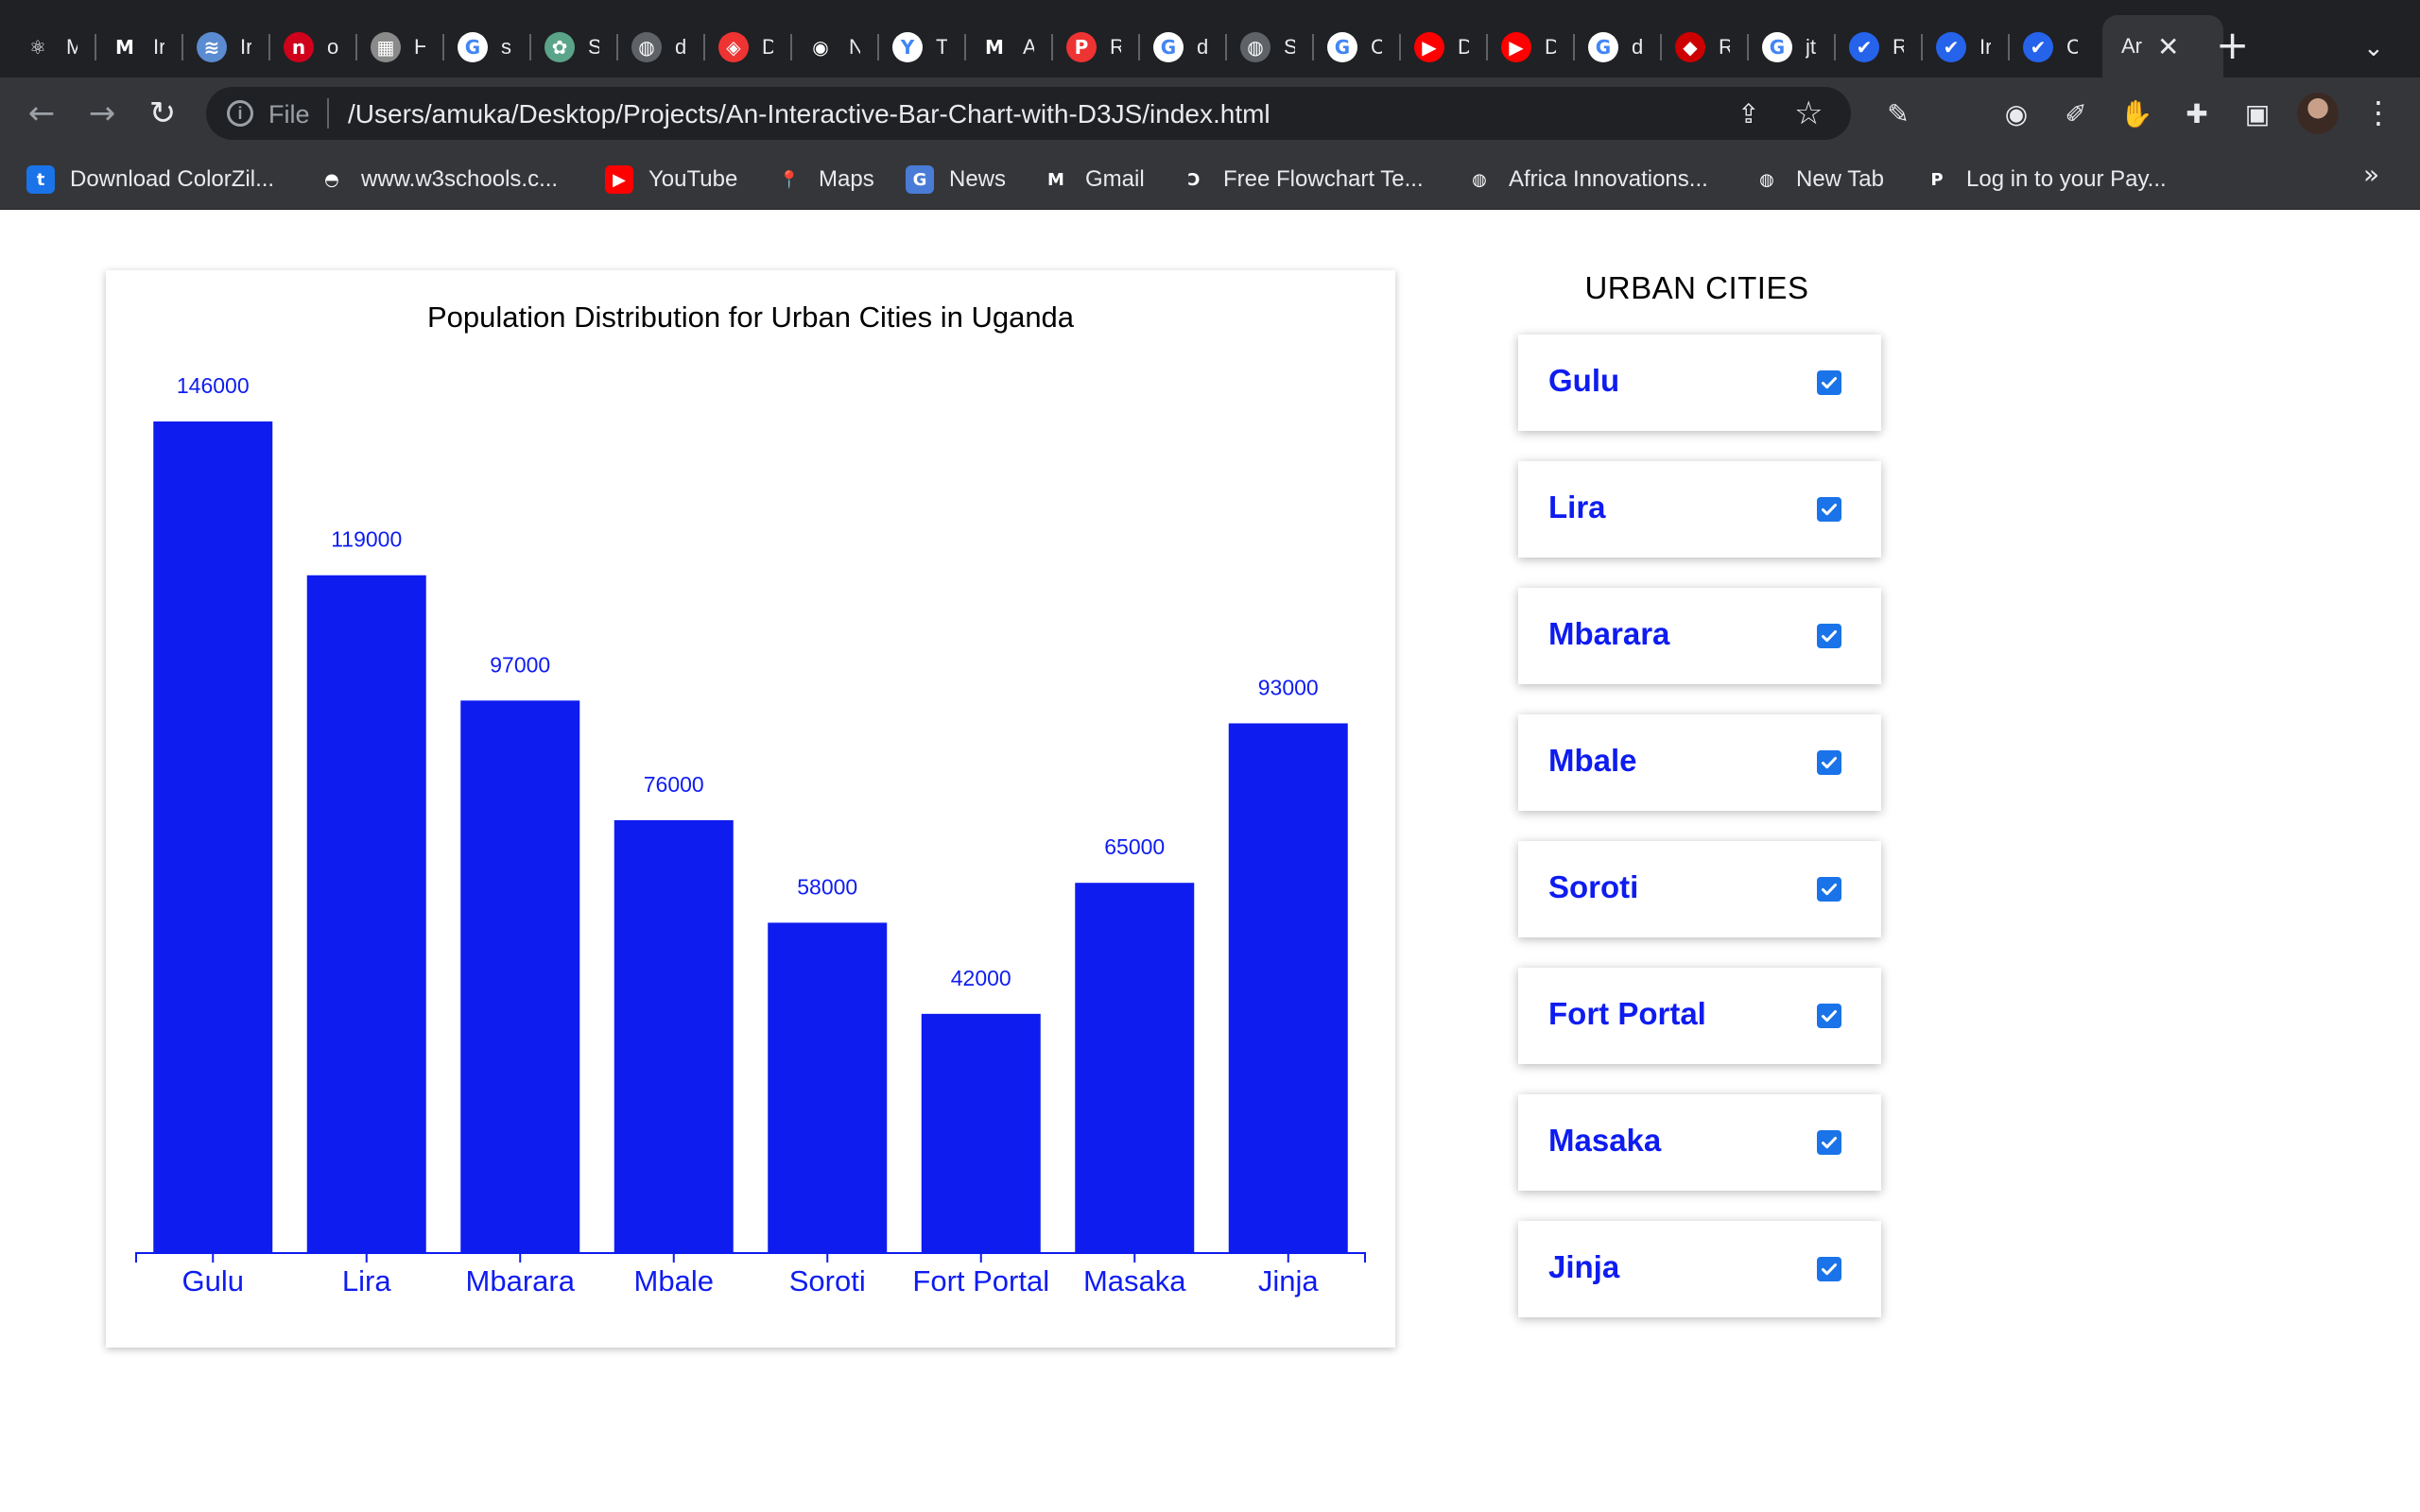 Image resolution: width=2420 pixels, height=1512 pixels. I want to click on share-icon: ⇪, so click(1748, 113).